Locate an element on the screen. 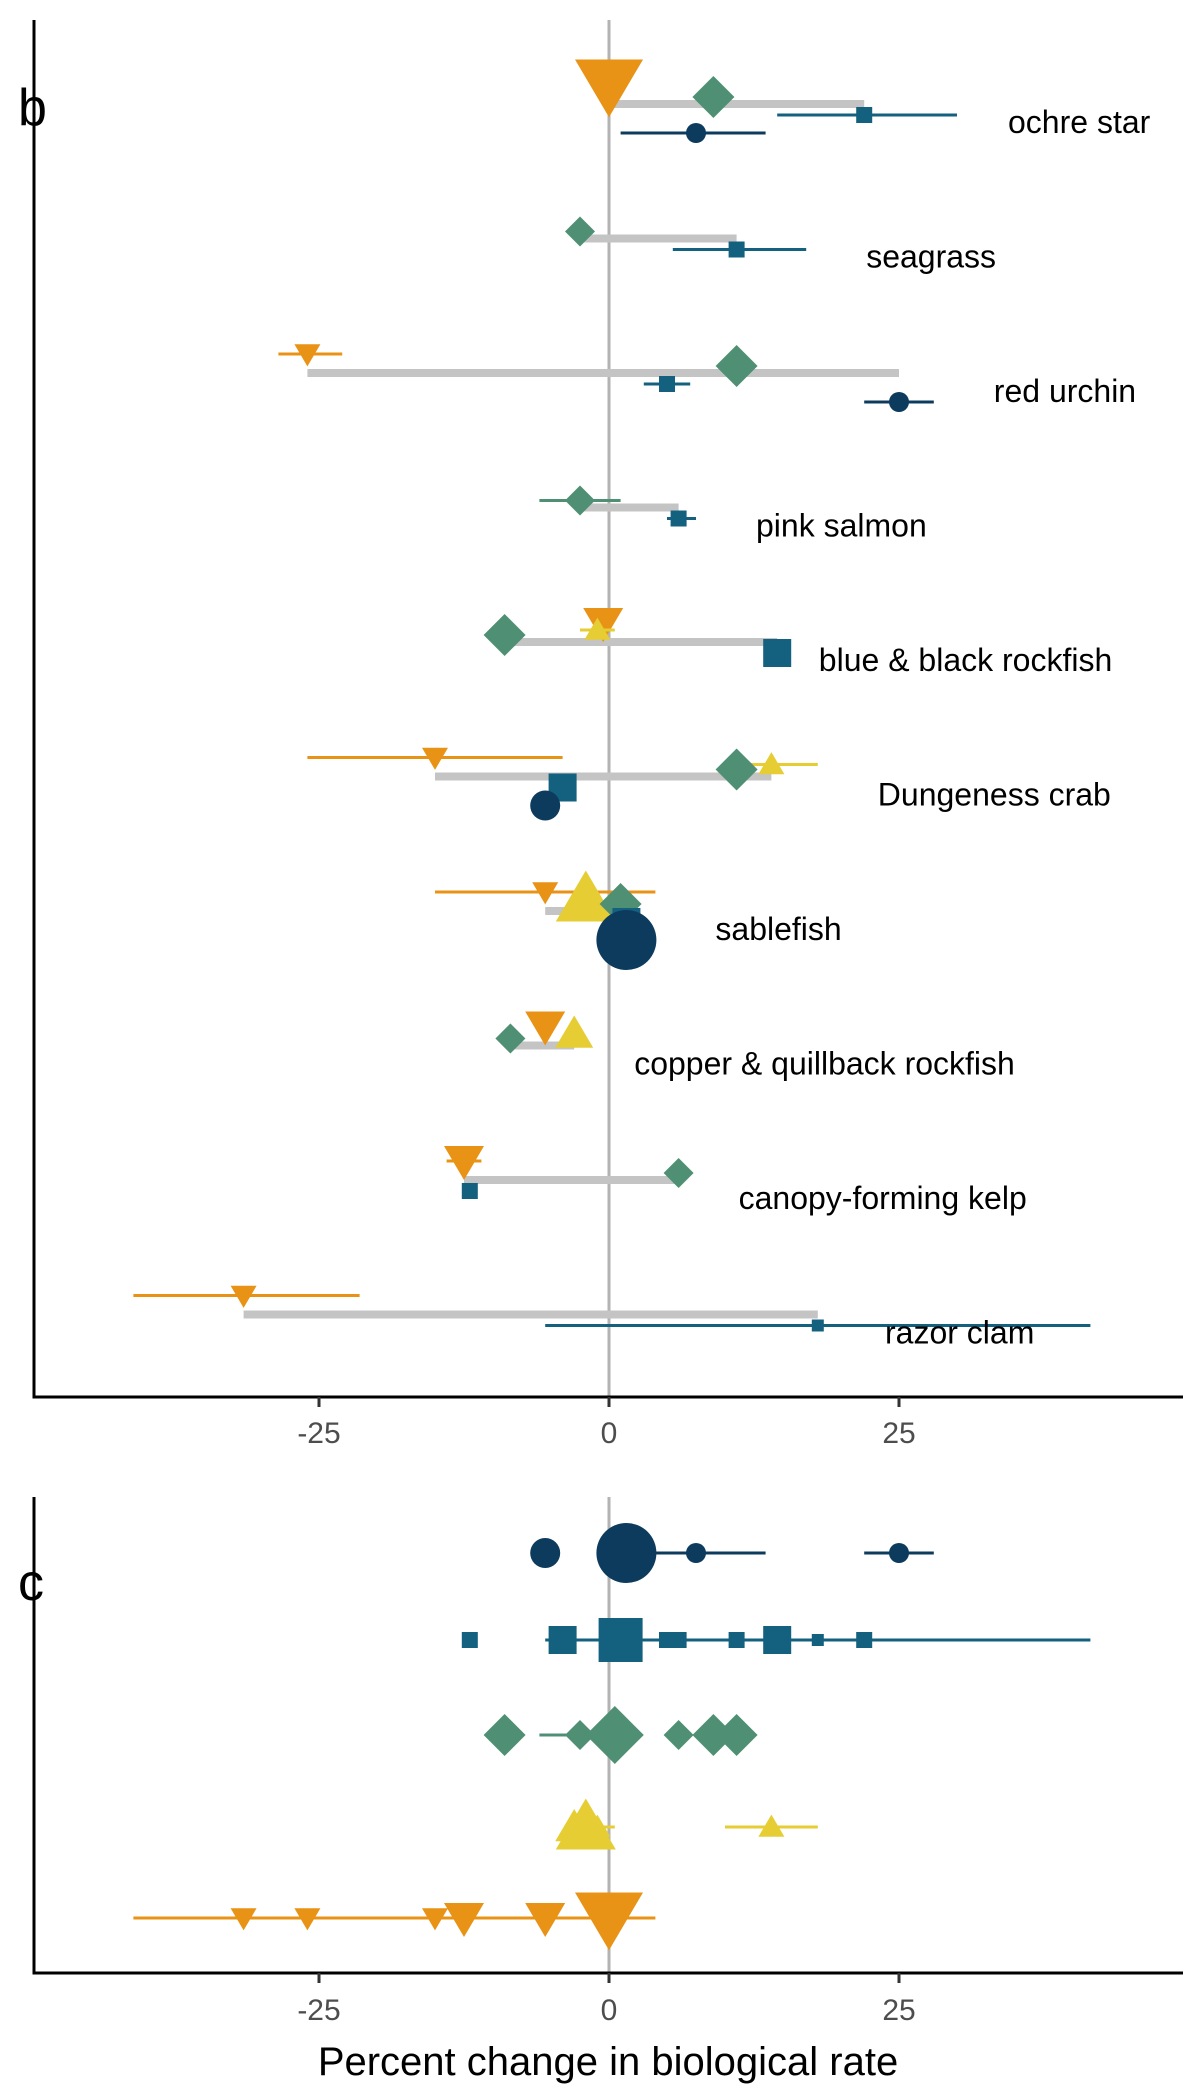 The height and width of the screenshot is (2100, 1200). triangle-row is located at coordinates (394, 1921).